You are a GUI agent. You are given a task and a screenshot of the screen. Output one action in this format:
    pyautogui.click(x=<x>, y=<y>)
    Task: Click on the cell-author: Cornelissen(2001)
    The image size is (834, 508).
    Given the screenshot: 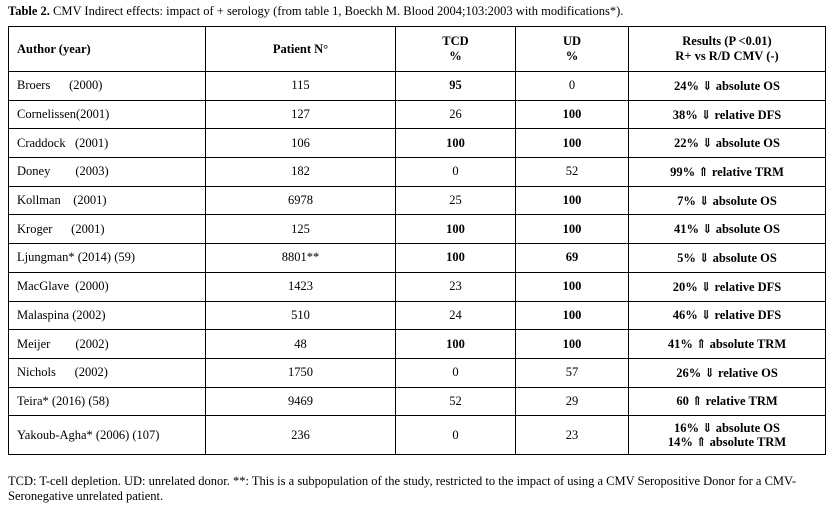 What is the action you would take?
    pyautogui.click(x=107, y=114)
    